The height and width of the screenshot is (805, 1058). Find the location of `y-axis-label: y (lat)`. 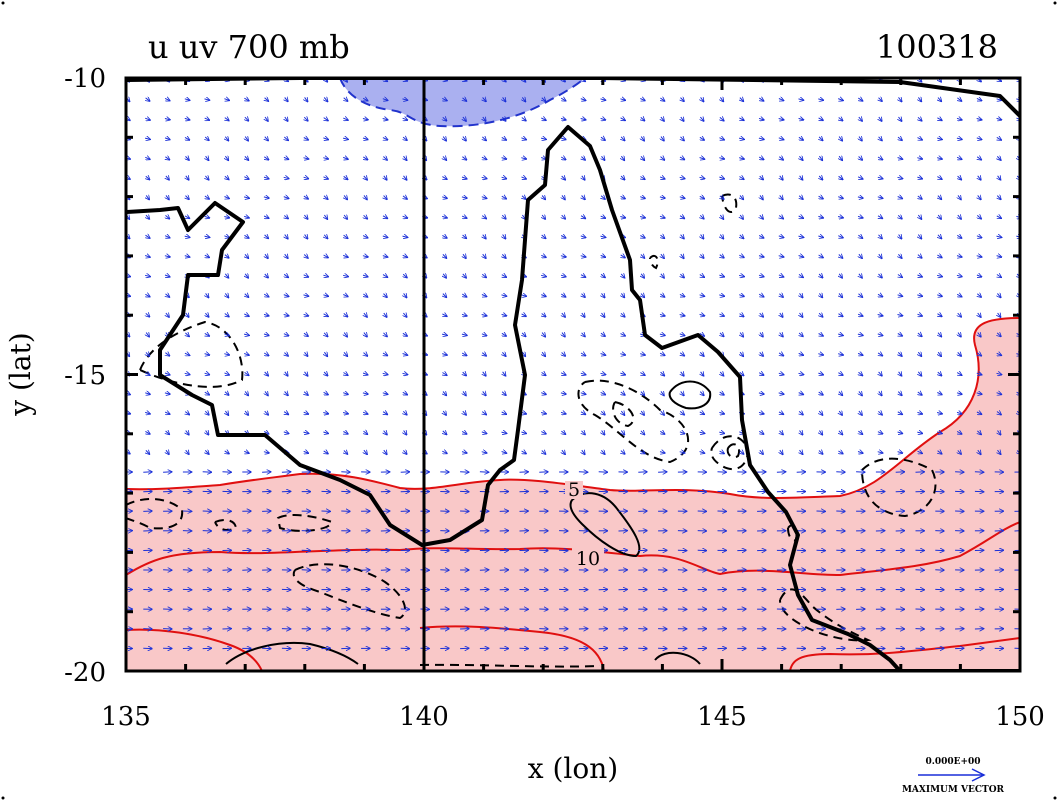

y-axis-label: y (lat) is located at coordinates (20, 374).